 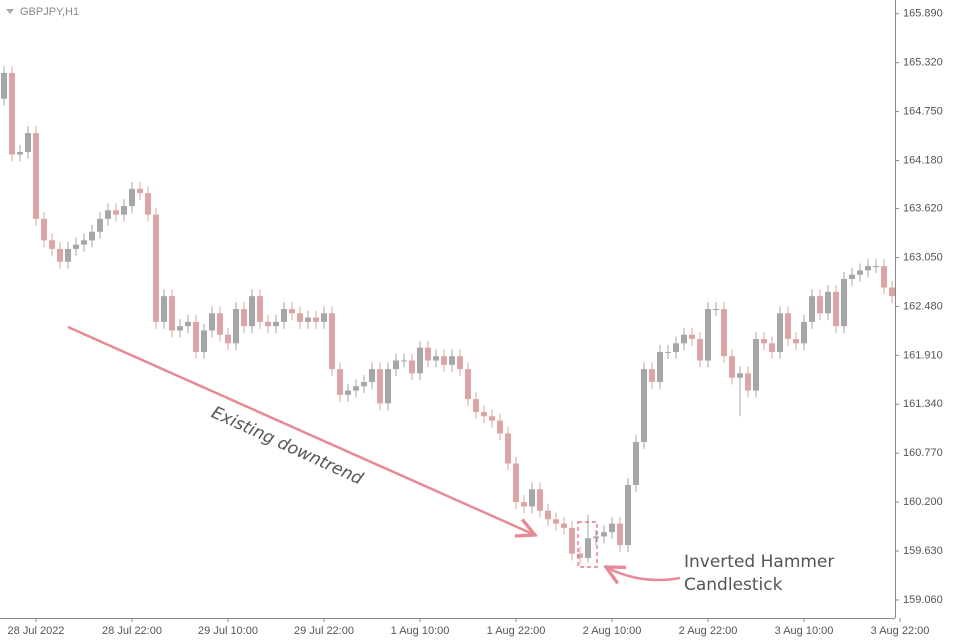 I want to click on y-tick-label: 160.200, so click(x=923, y=502).